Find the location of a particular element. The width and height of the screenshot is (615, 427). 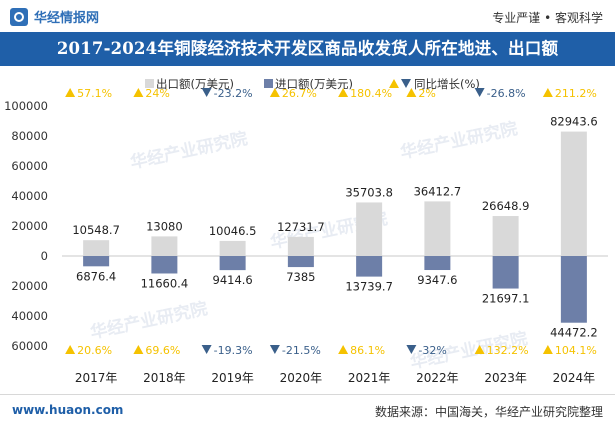

import-growth-label: 132.2% is located at coordinates (508, 350).